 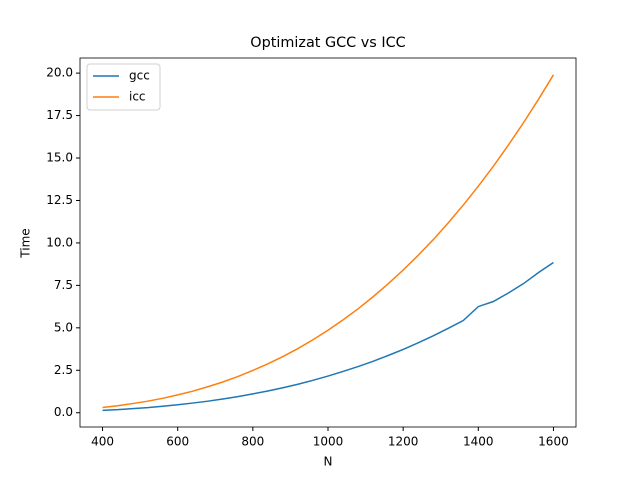 I want to click on x-tick-label: 600, so click(x=177, y=442).